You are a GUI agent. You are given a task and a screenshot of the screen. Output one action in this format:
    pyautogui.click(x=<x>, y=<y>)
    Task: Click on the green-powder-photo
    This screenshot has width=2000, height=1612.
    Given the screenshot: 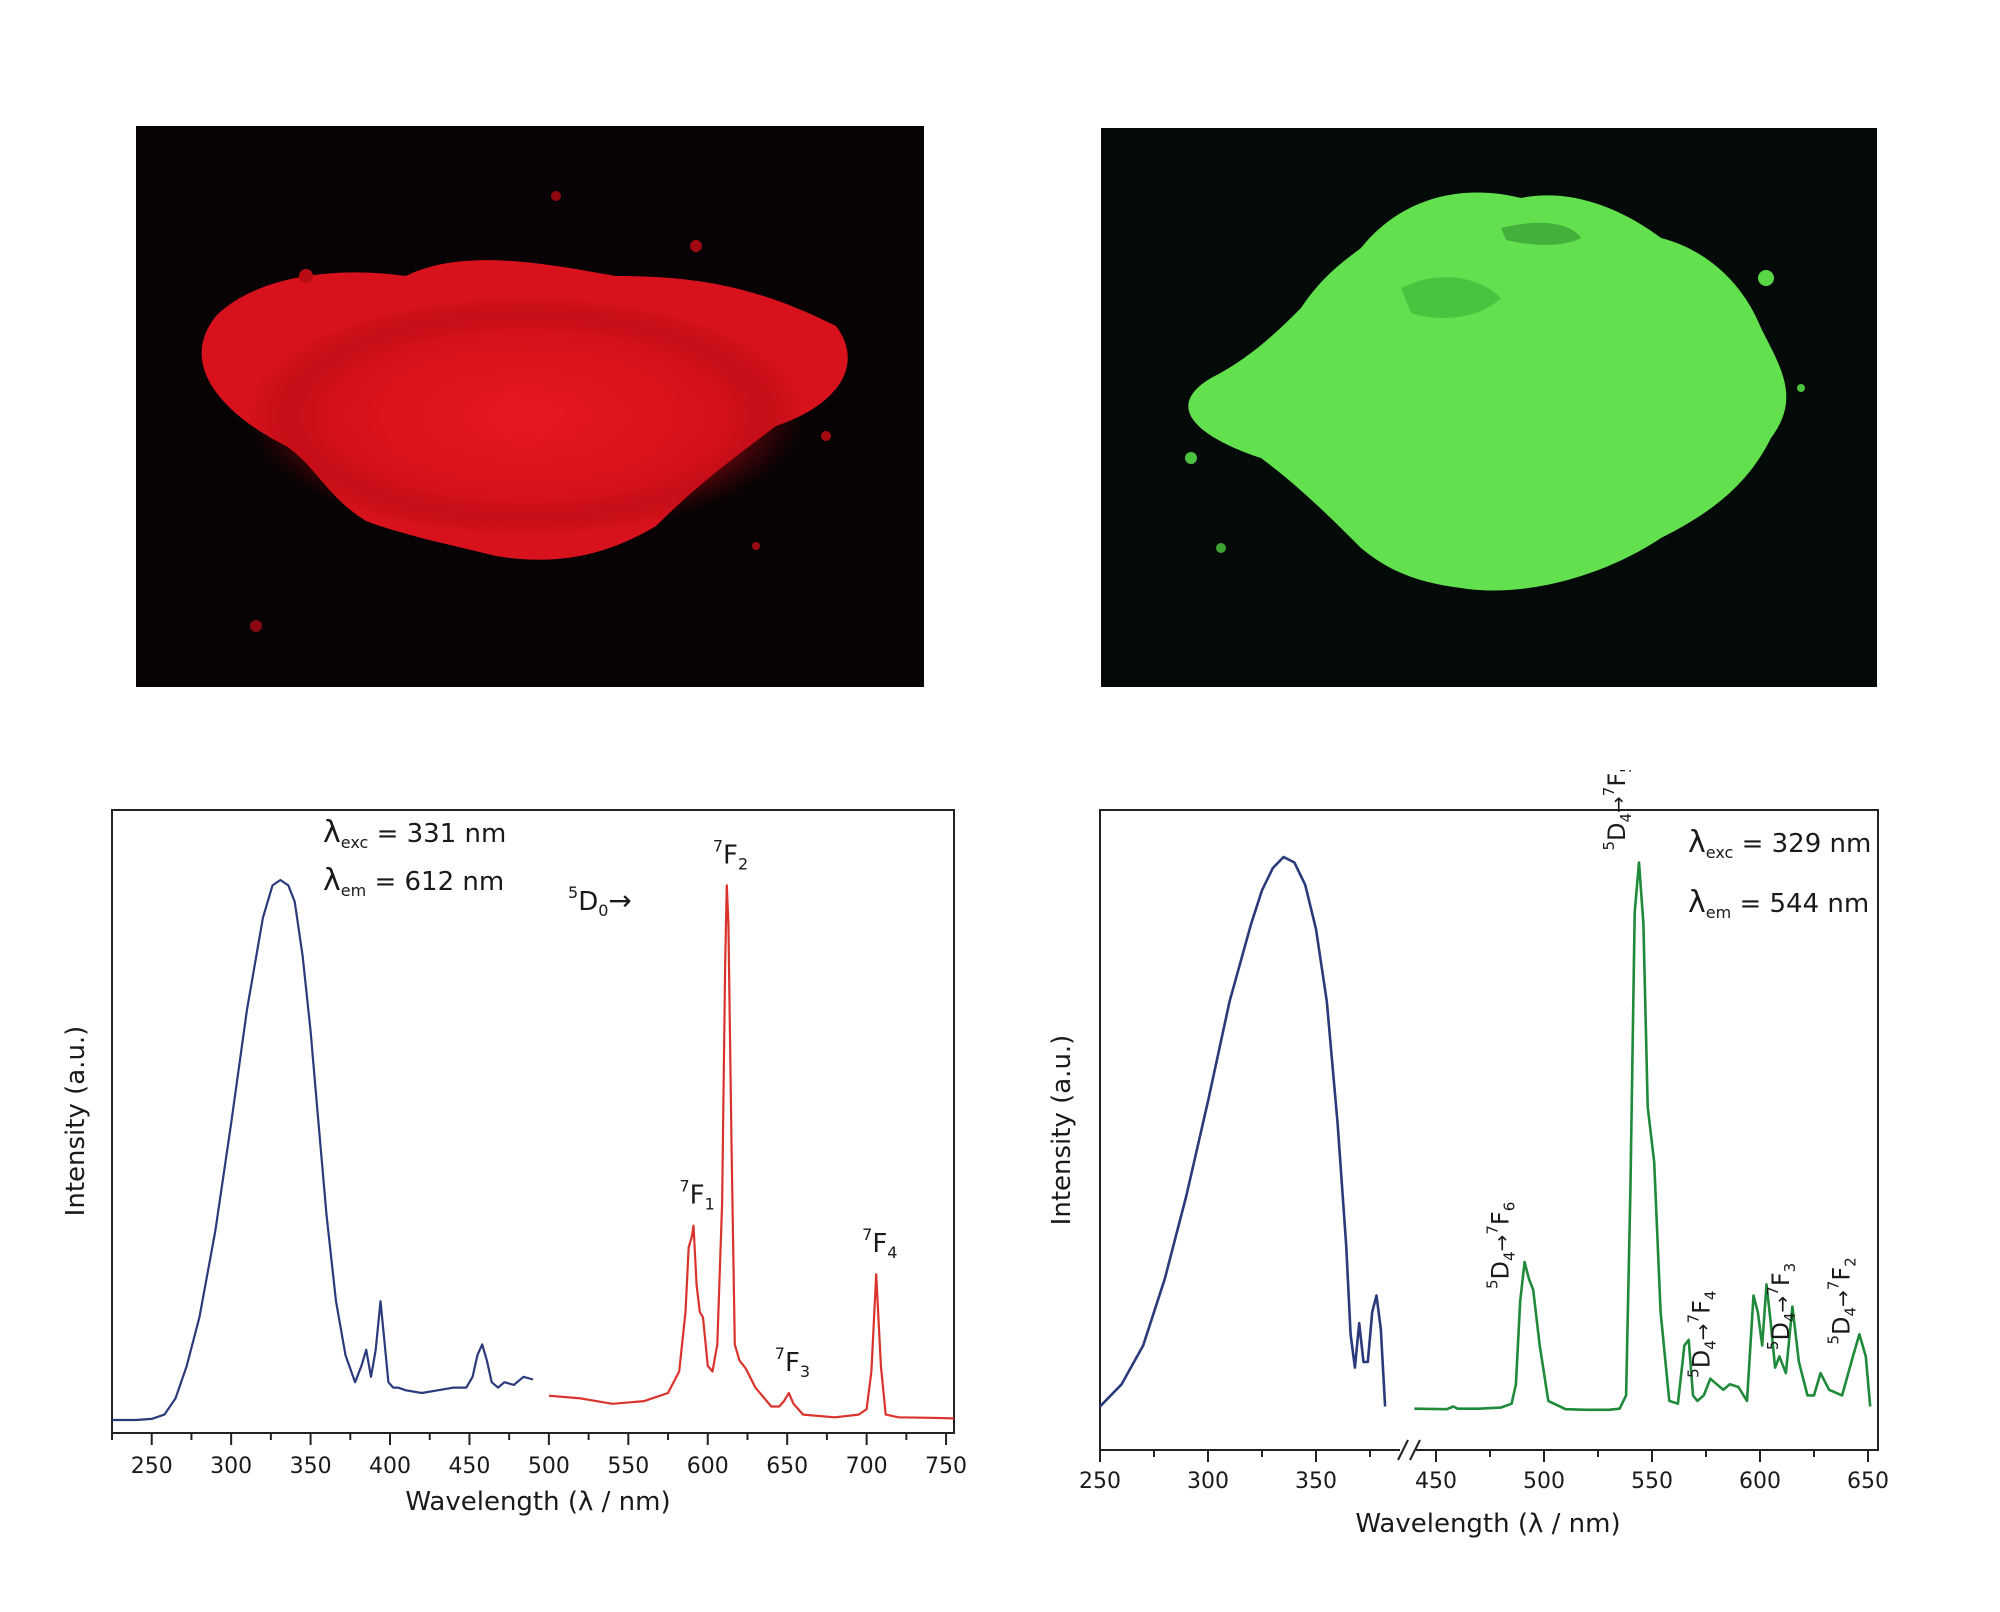 What is the action you would take?
    pyautogui.click(x=1489, y=407)
    